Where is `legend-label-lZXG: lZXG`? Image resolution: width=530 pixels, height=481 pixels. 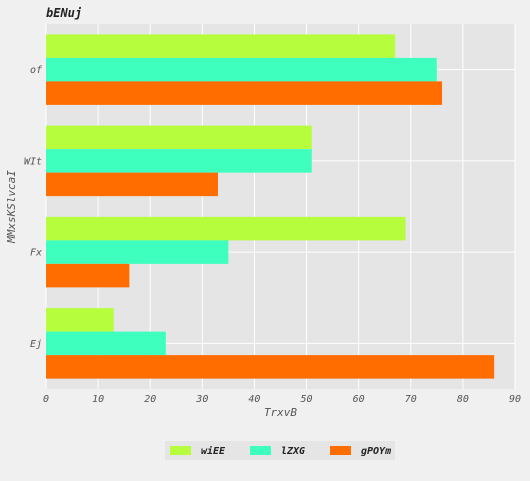 legend-label-lZXG: lZXG is located at coordinates (293, 451).